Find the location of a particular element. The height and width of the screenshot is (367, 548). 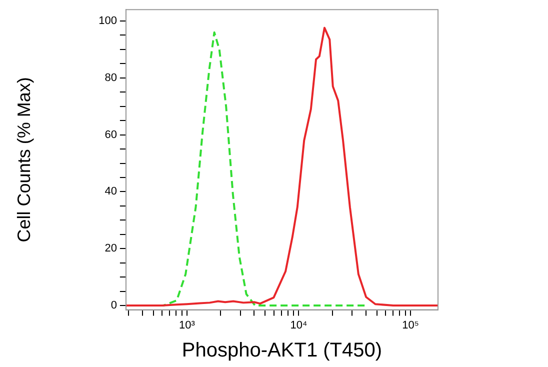

x-tick-label: 10⁵ is located at coordinates (410, 325).